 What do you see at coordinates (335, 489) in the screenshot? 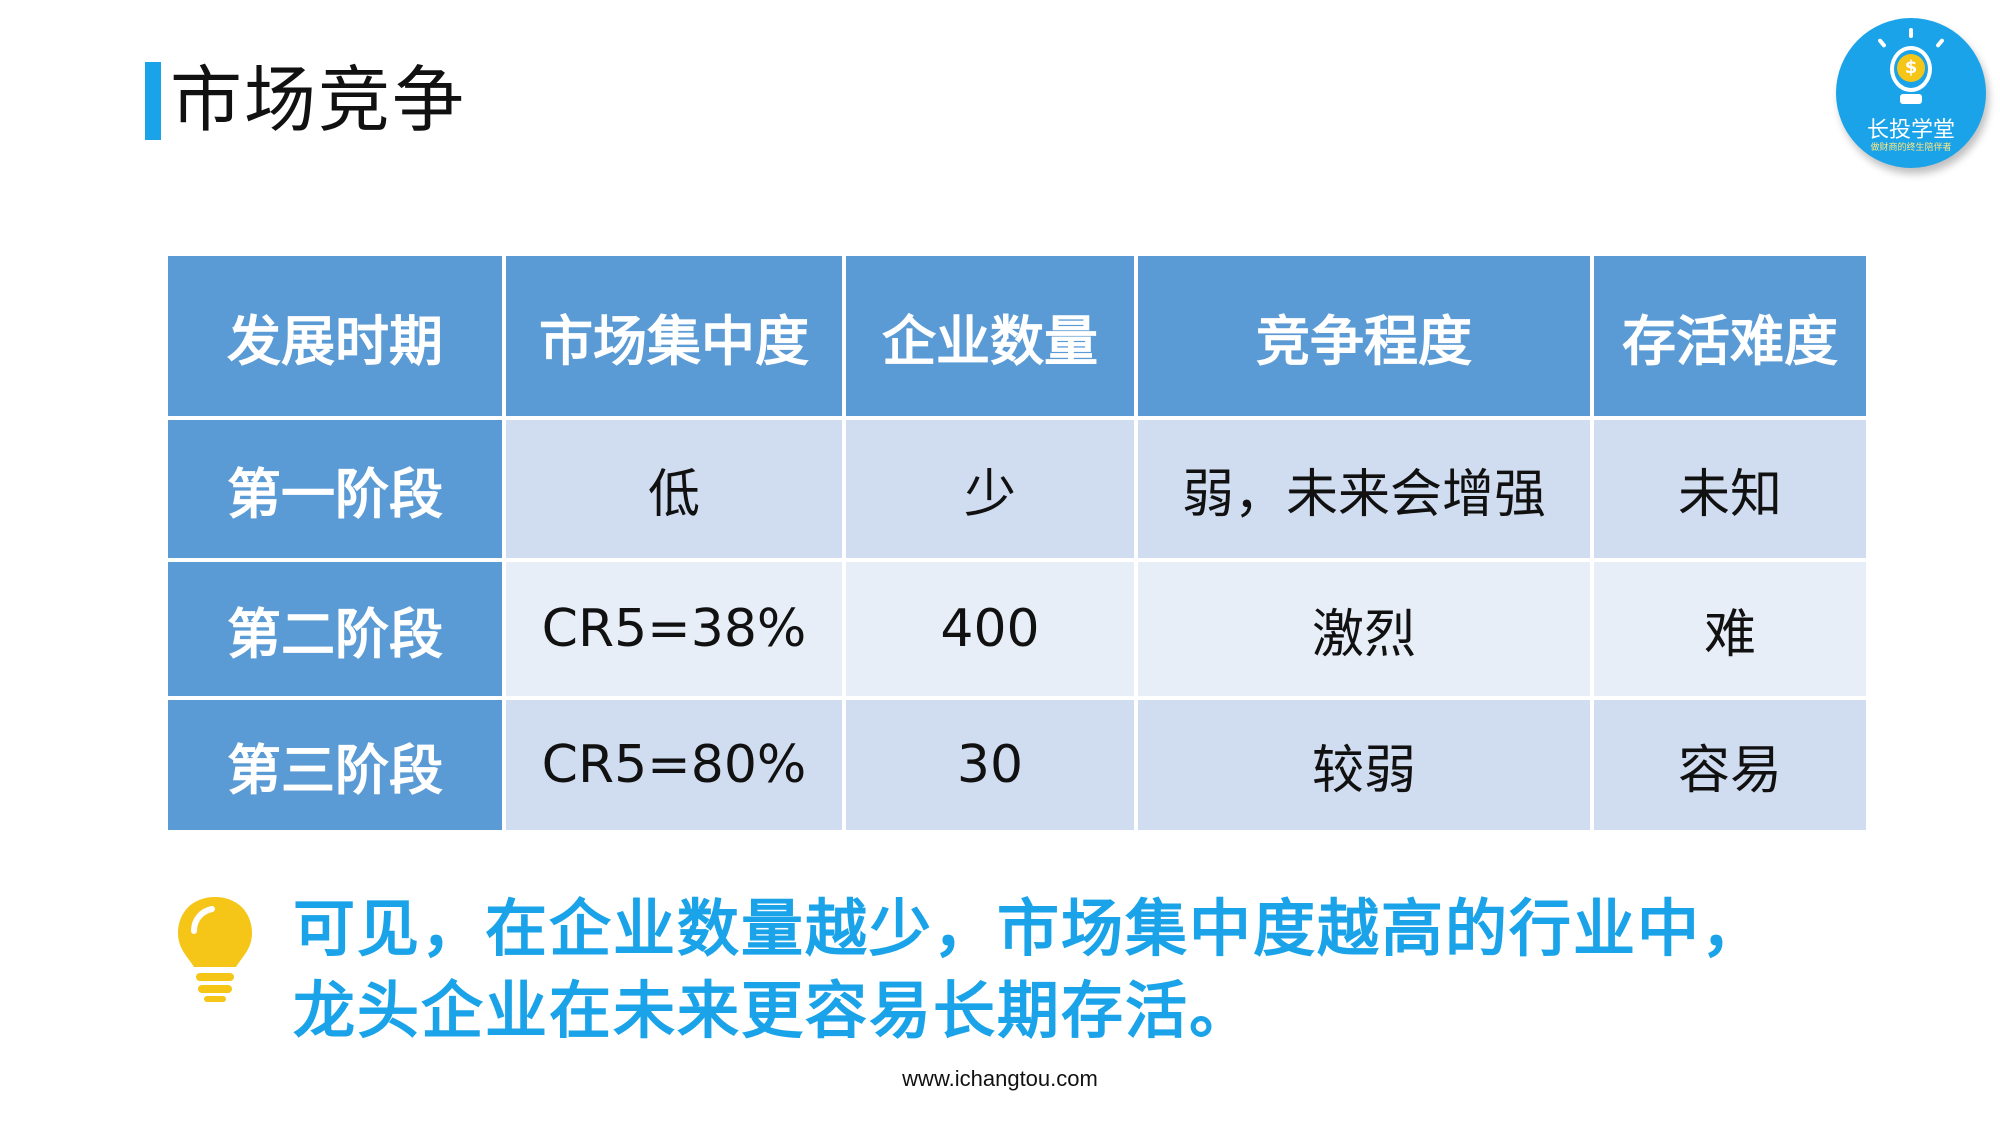
I see `row-stage-label: 第一阶段` at bounding box center [335, 489].